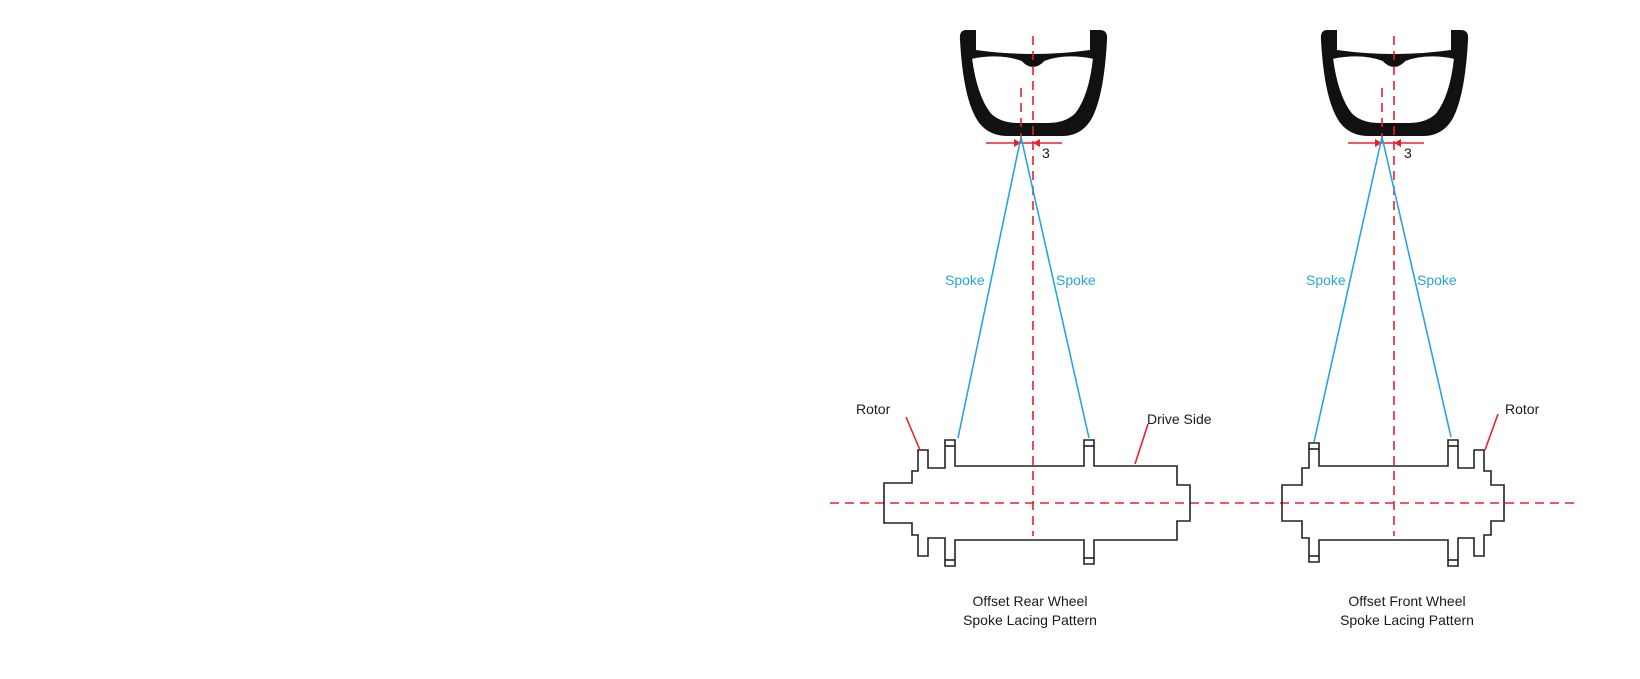 Image resolution: width=1640 pixels, height=679 pixels. I want to click on rear-rotor-label: Rotor, so click(873, 409).